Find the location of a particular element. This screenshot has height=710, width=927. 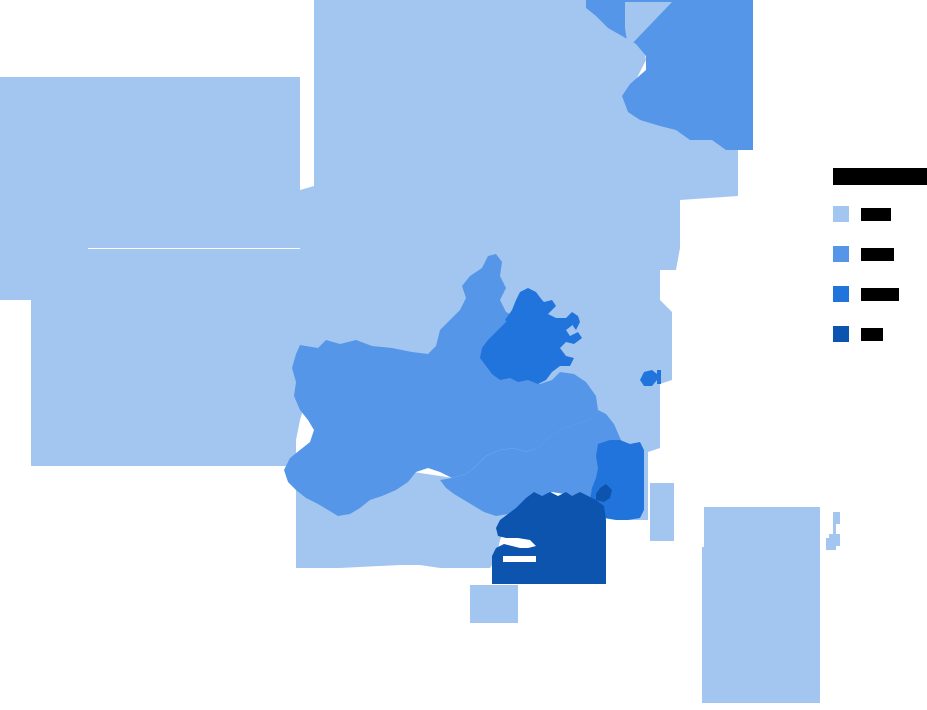

map-legend is located at coordinates (880, 267).